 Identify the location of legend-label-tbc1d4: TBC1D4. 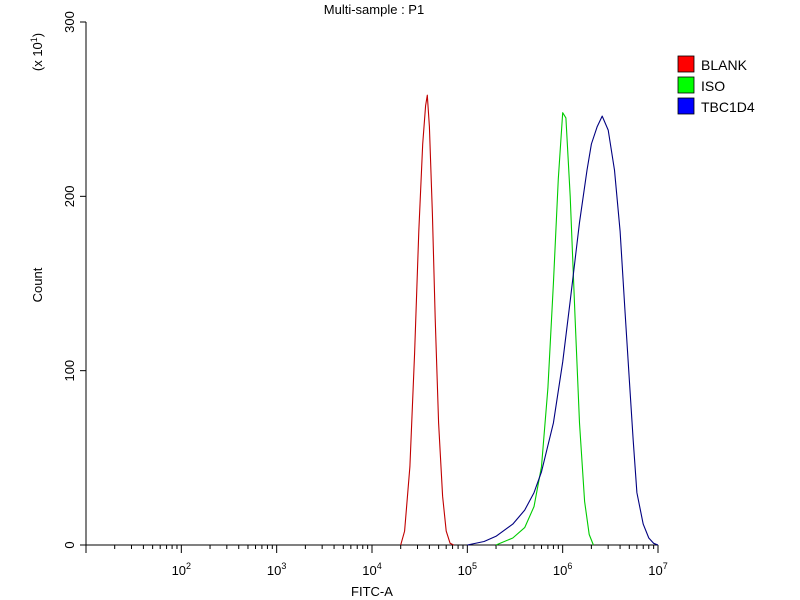
(728, 107).